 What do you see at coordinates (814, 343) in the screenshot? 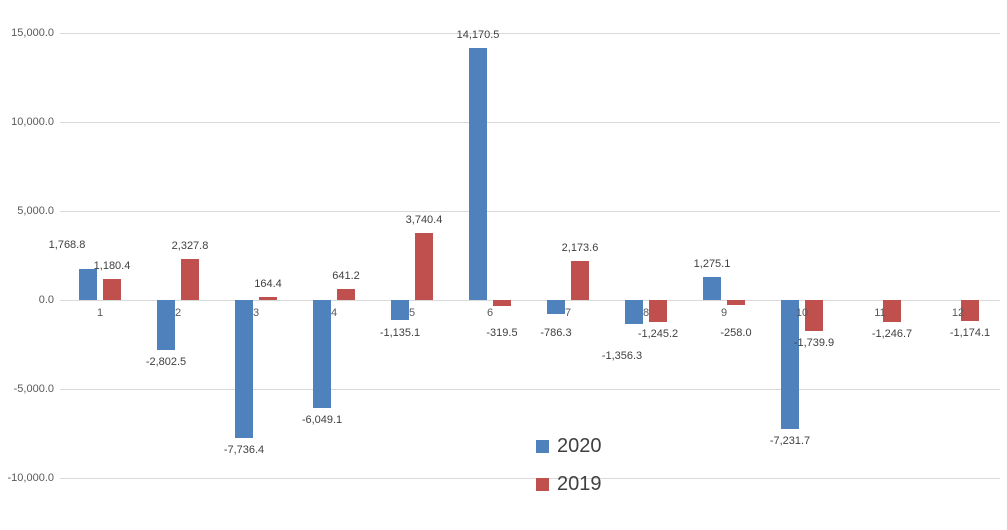
I see `data-label-2019-cat-10: -1,739.9` at bounding box center [814, 343].